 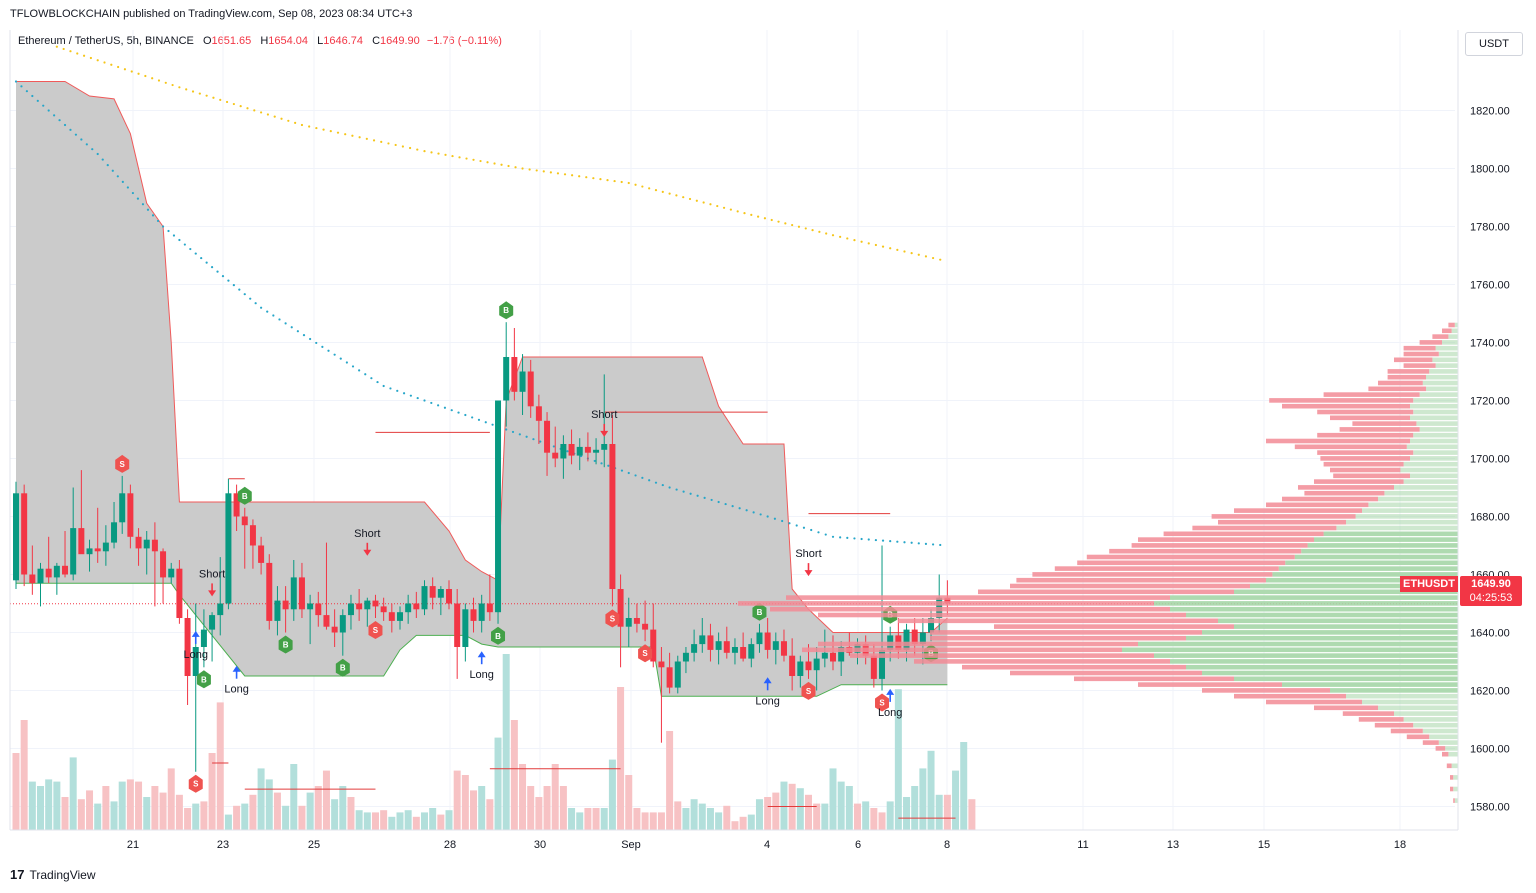 I want to click on long-label: Long, so click(x=195, y=645).